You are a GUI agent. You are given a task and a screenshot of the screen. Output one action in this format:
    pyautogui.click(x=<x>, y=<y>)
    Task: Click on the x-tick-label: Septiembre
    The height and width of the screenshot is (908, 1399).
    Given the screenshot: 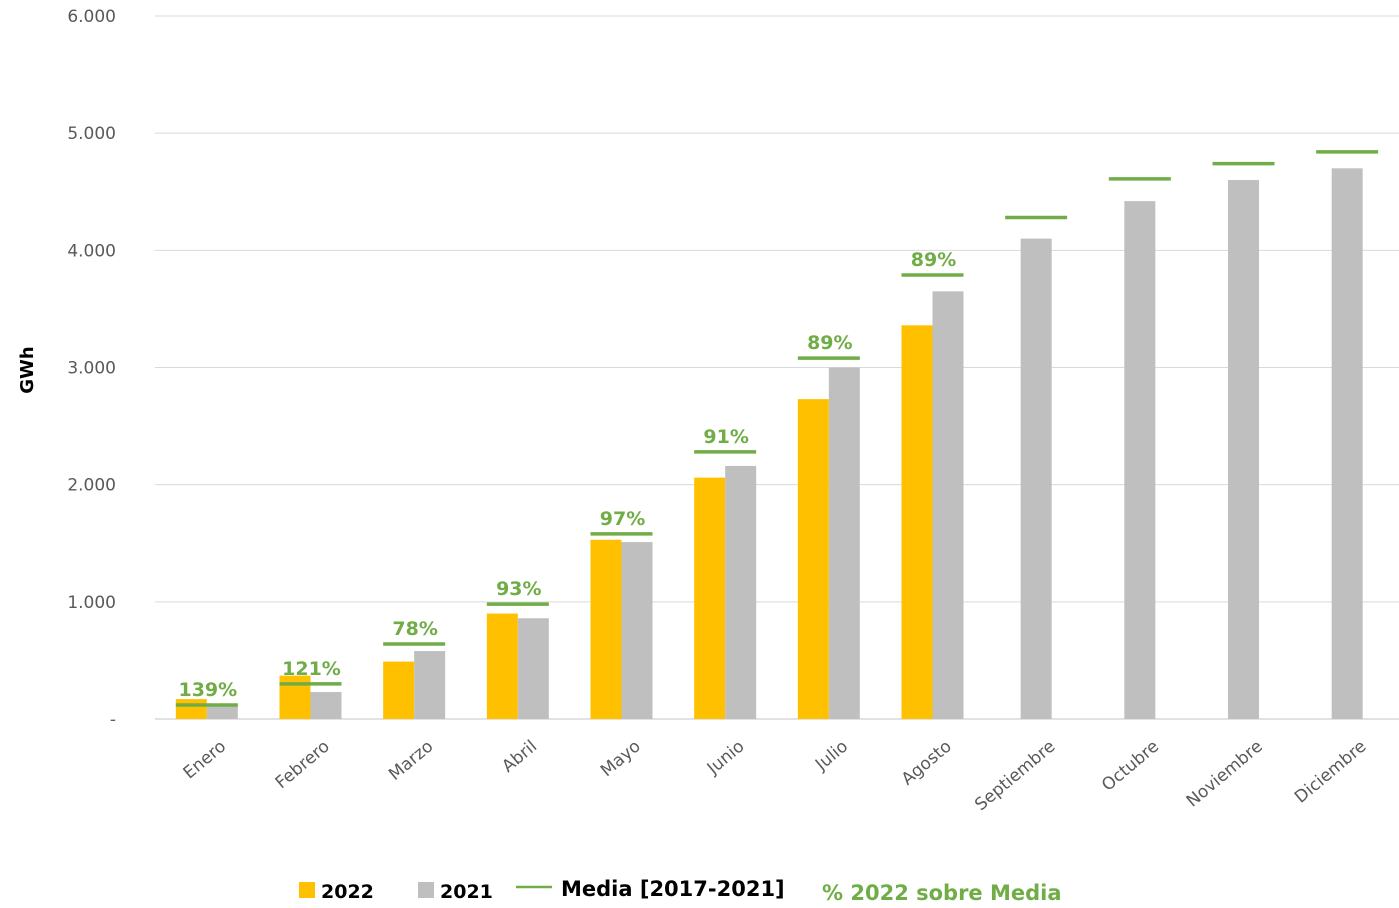 What is the action you would take?
    pyautogui.click(x=1015, y=776)
    